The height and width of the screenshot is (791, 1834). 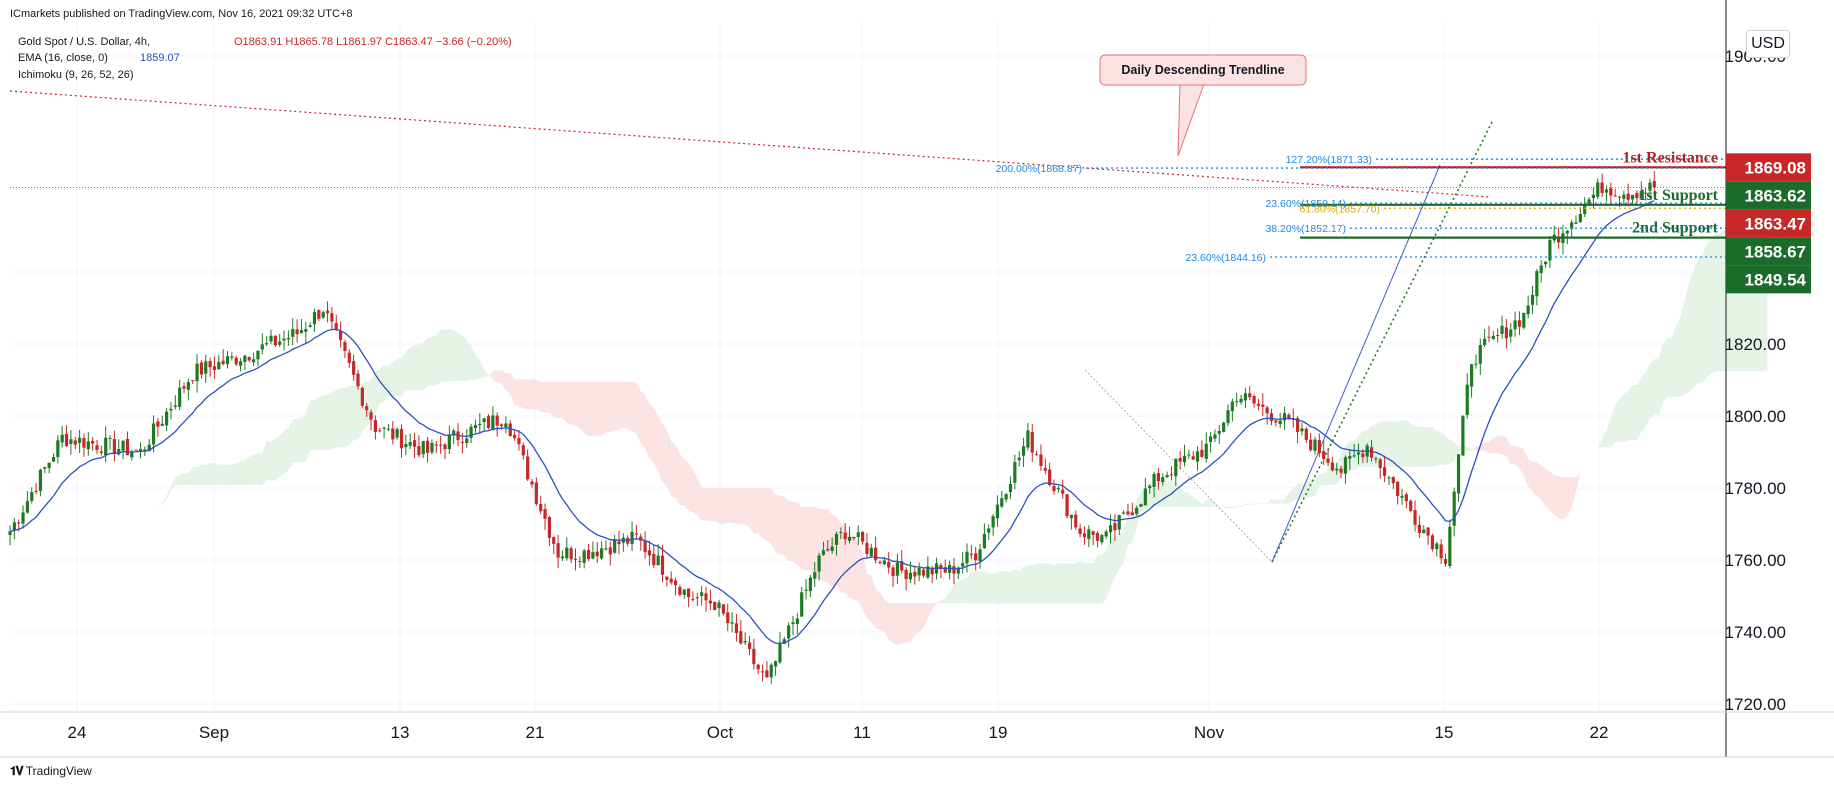 I want to click on level-label: 1st Resistance, so click(x=1670, y=157).